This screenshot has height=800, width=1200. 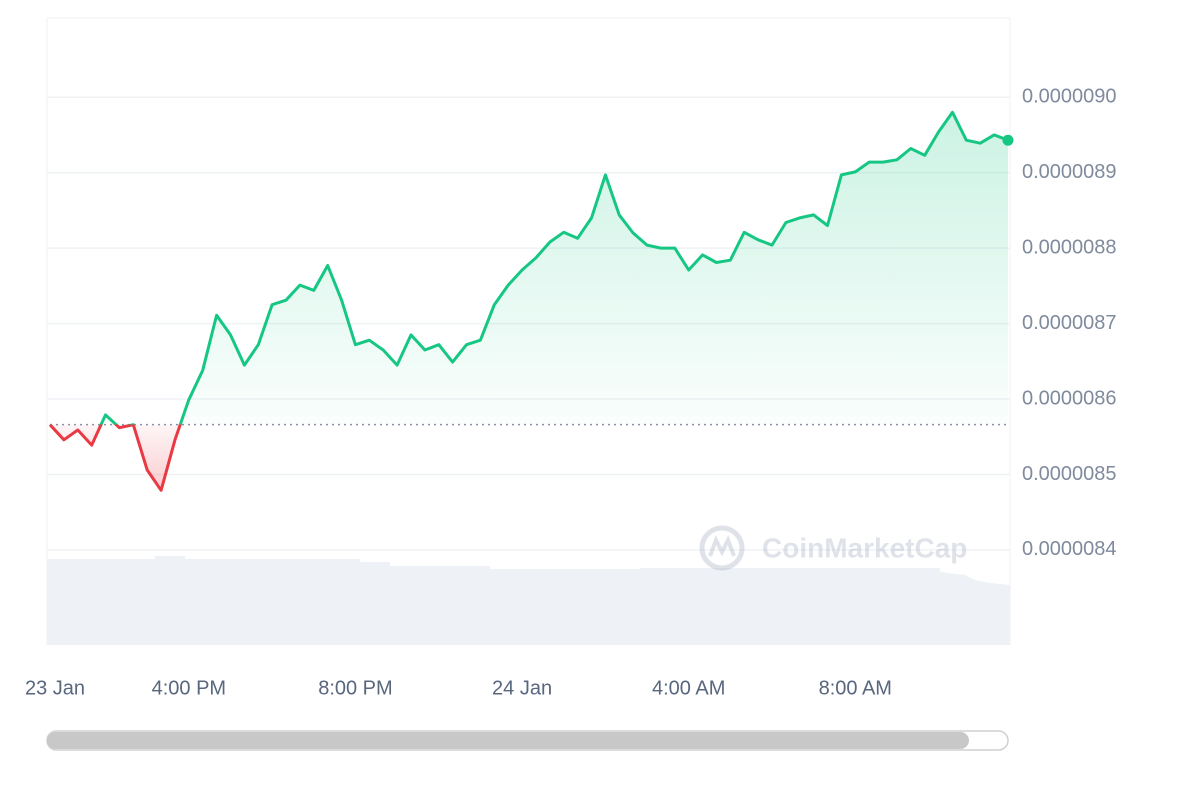 I want to click on volume-area, so click(x=528, y=600).